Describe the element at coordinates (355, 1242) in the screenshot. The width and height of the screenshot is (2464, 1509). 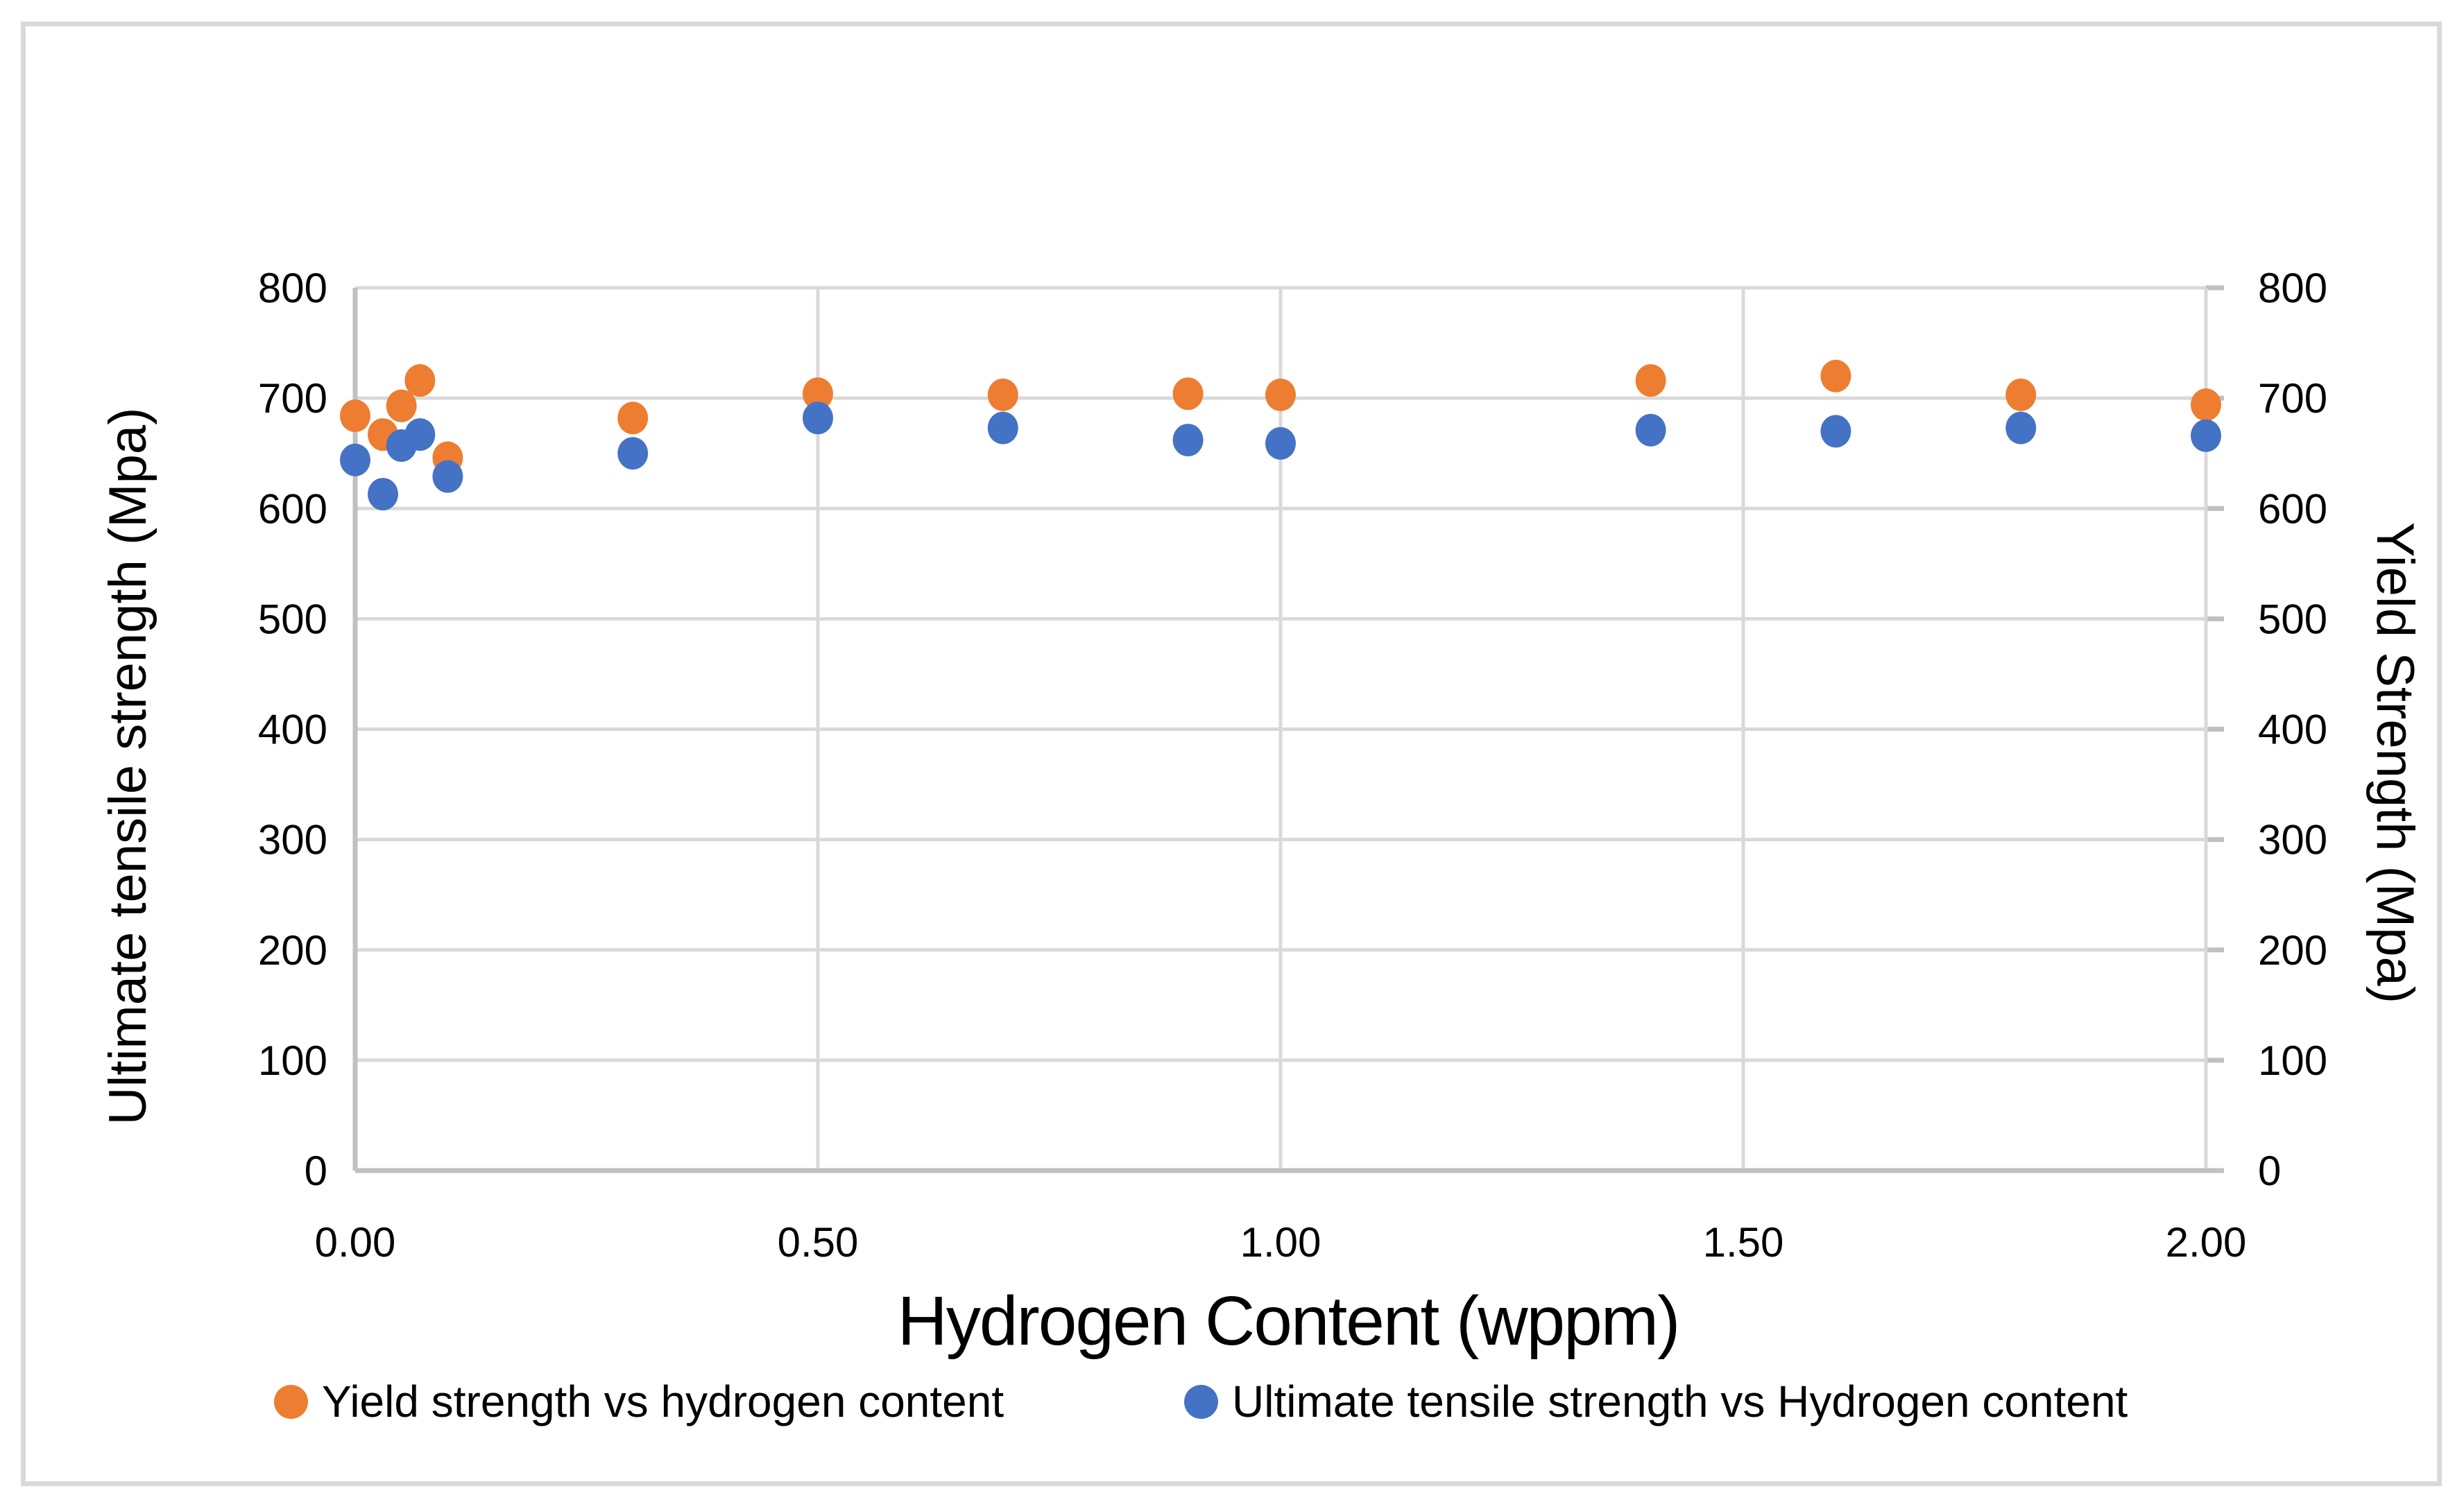
I see `x-tick-label: 0.00` at that location.